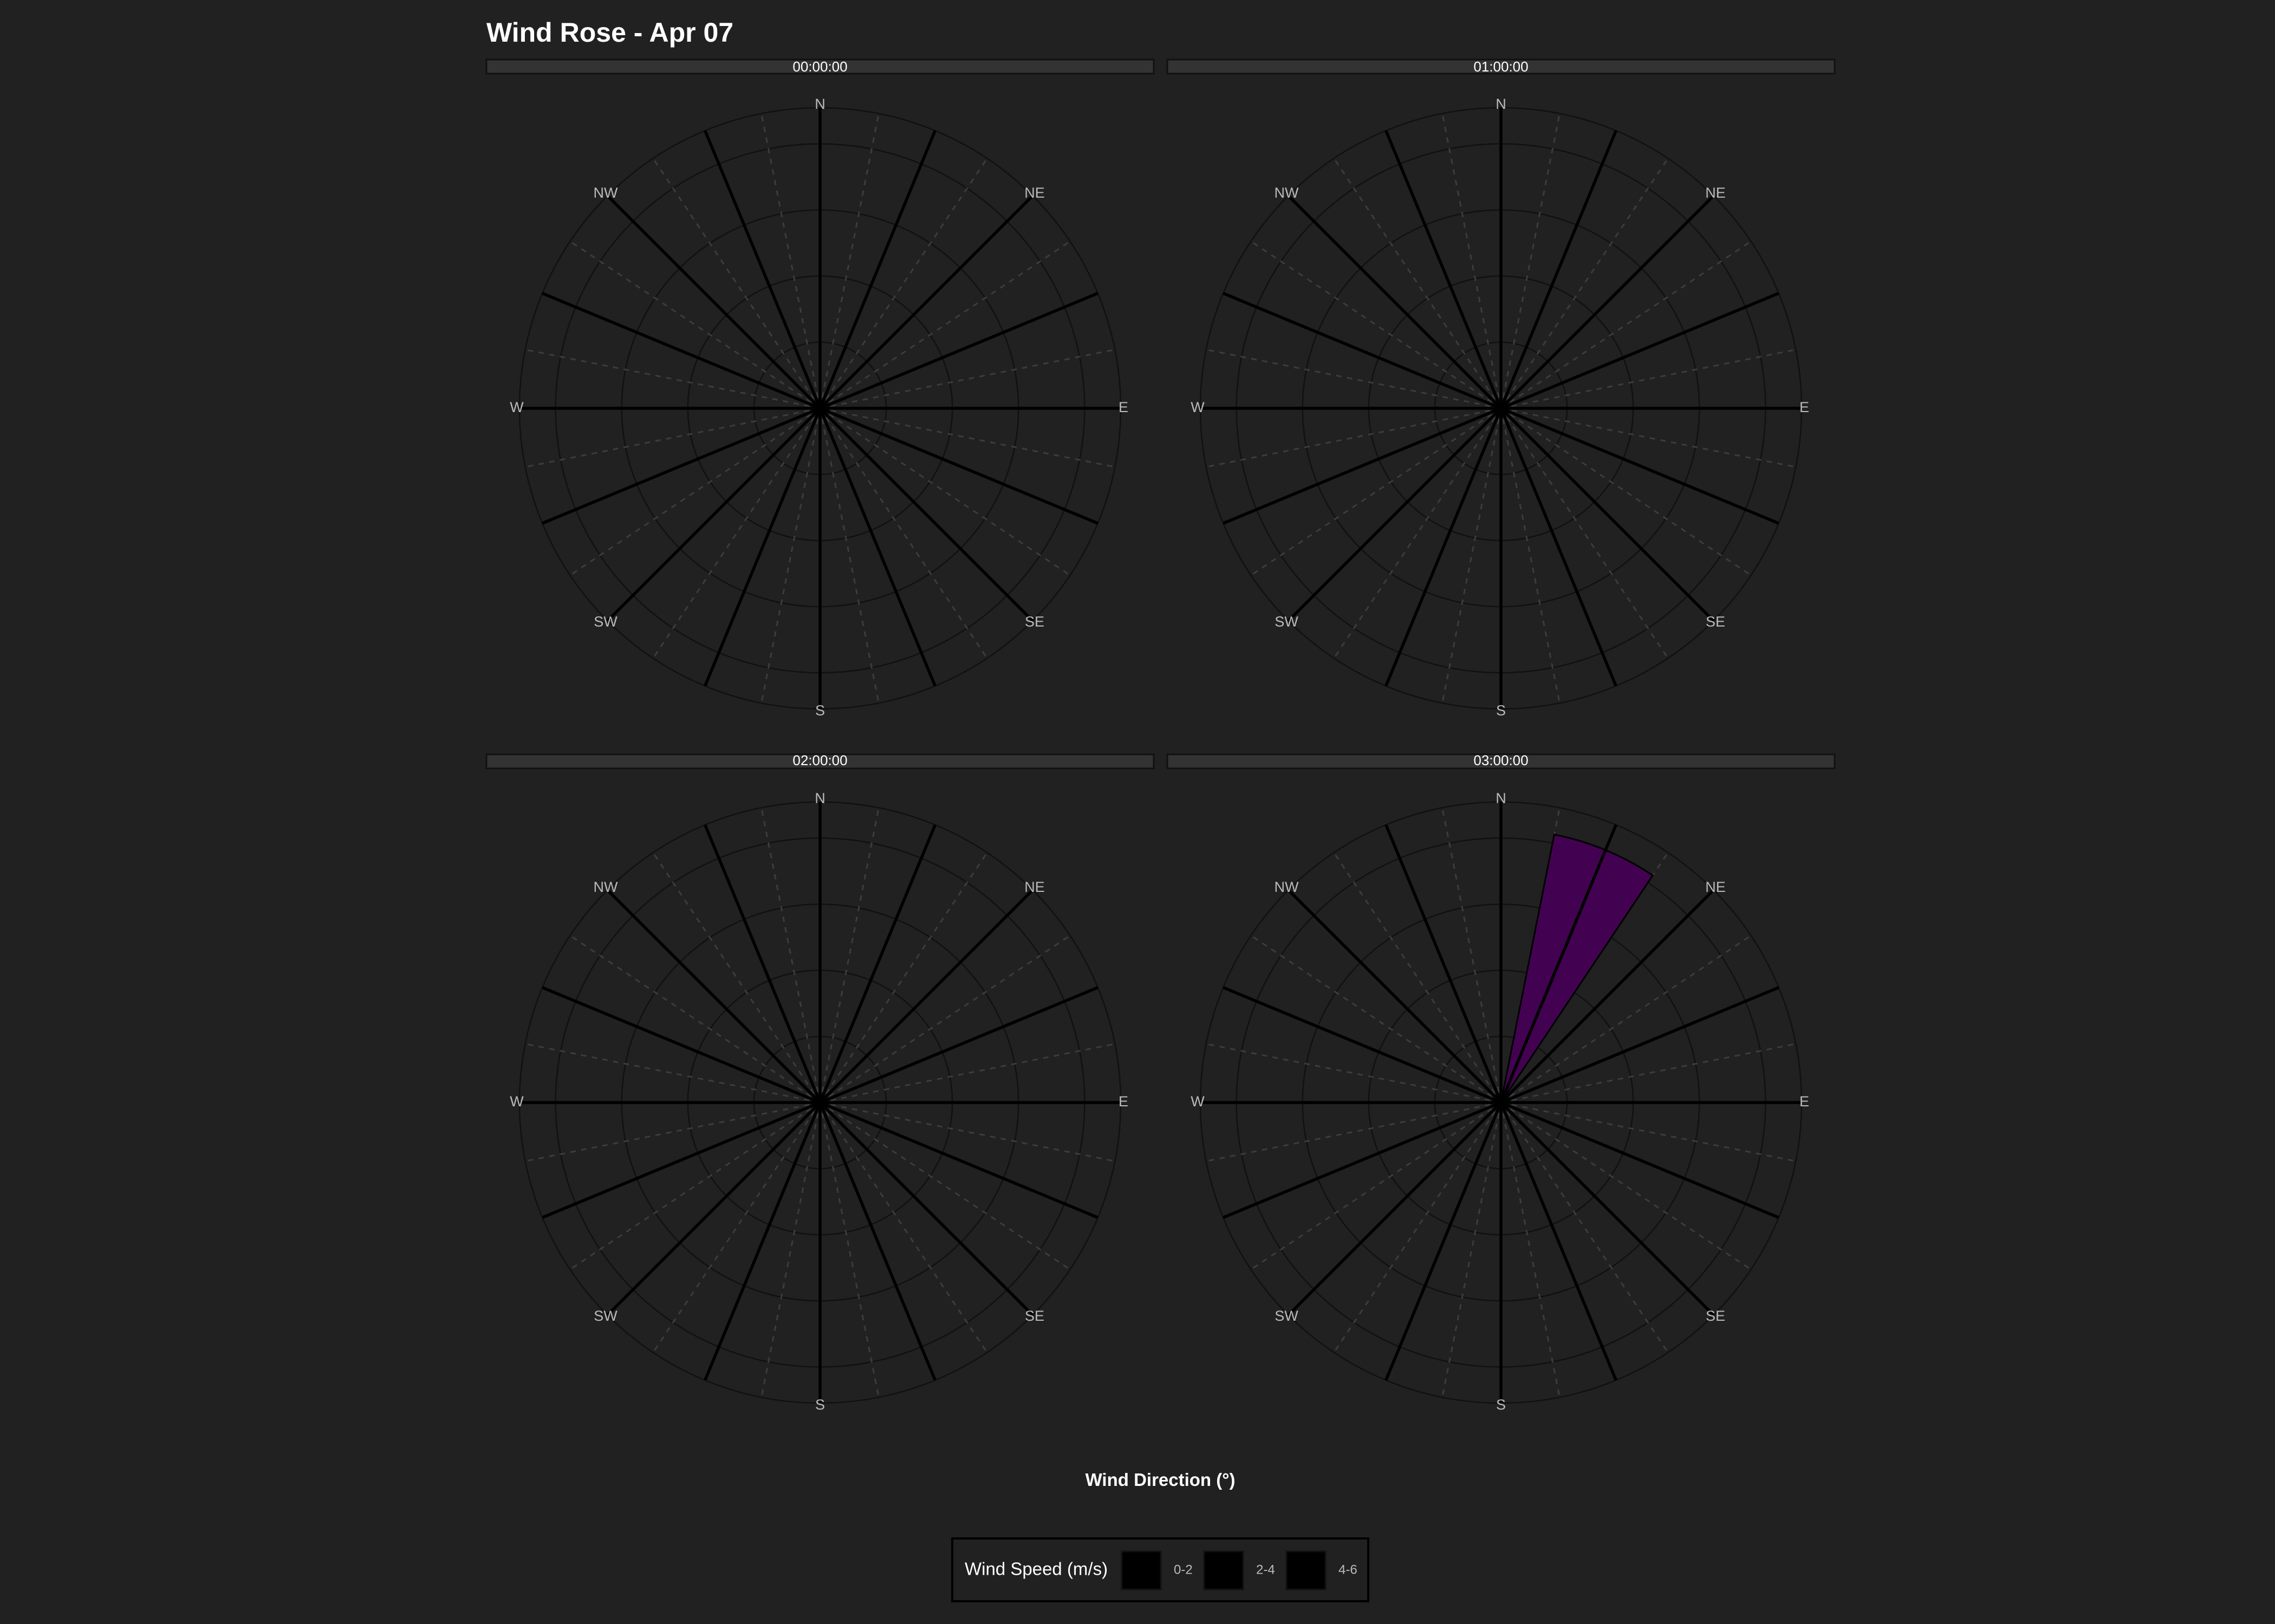 Image resolution: width=2275 pixels, height=1624 pixels. What do you see at coordinates (606, 887) in the screenshot?
I see `direction-label-nw: NW` at bounding box center [606, 887].